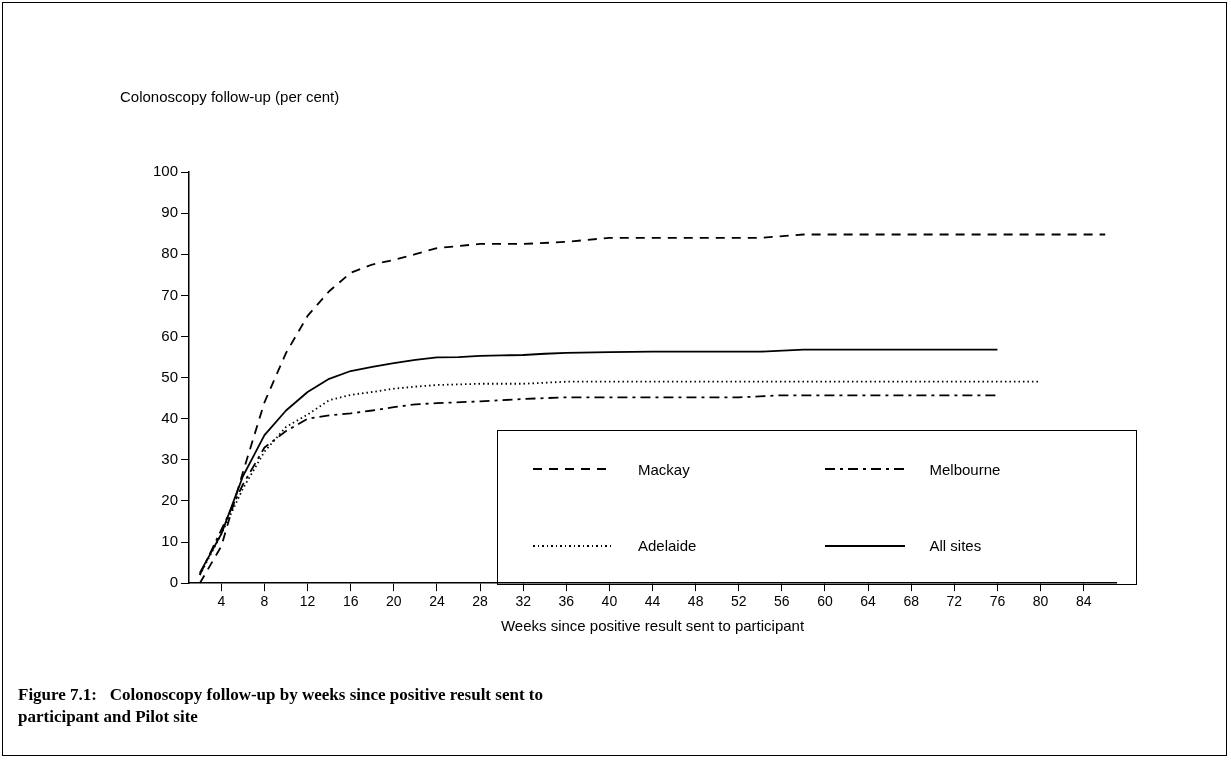 Image resolution: width=1231 pixels, height=760 pixels. Describe the element at coordinates (437, 601) in the screenshot. I see `x-tick-label: 24` at that location.